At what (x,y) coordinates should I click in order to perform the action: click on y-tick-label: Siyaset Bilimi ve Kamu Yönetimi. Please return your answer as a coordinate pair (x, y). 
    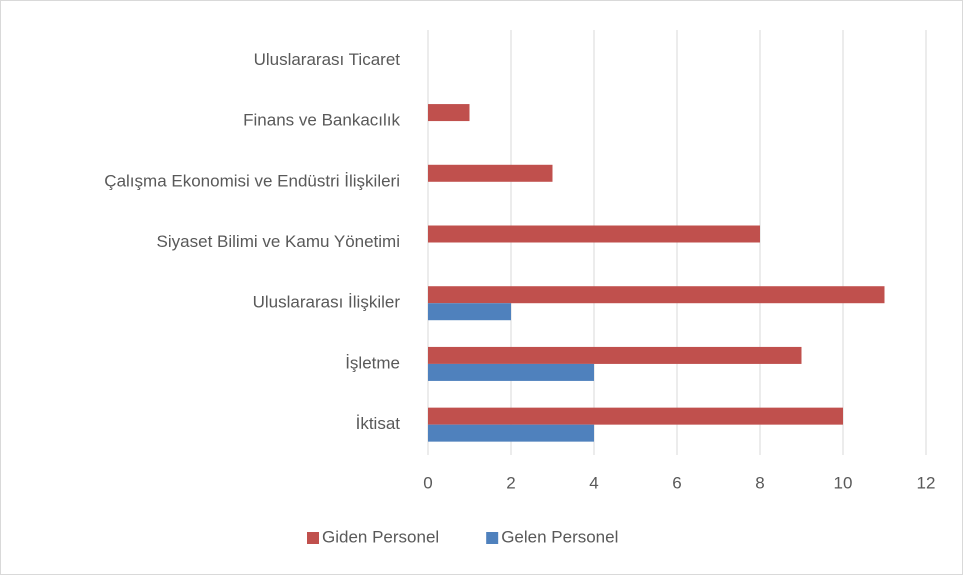
    Looking at the image, I should click on (278, 241).